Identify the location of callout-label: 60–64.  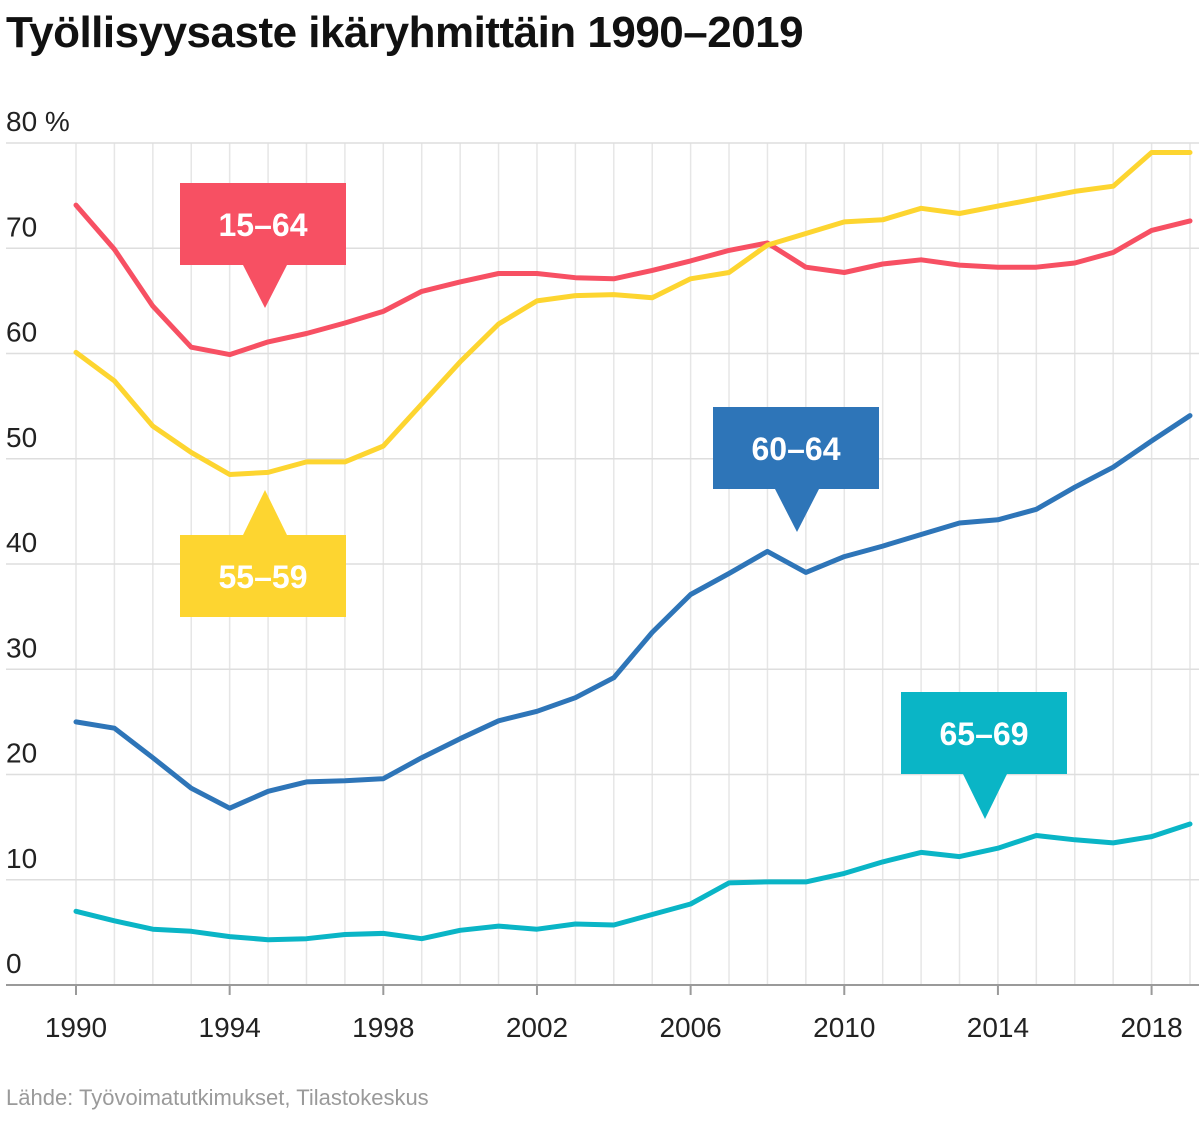
(796, 449).